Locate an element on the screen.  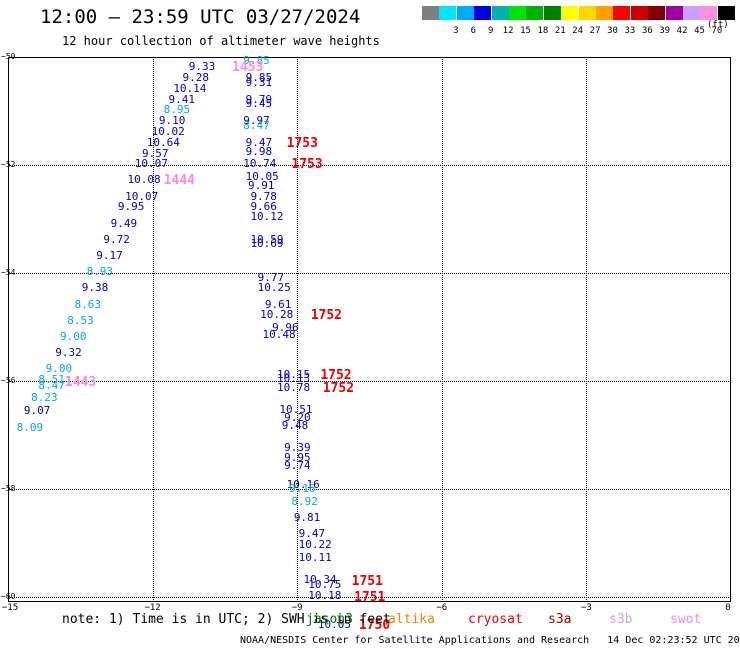
wave-height-label: 9.32 is located at coordinates (68, 353).